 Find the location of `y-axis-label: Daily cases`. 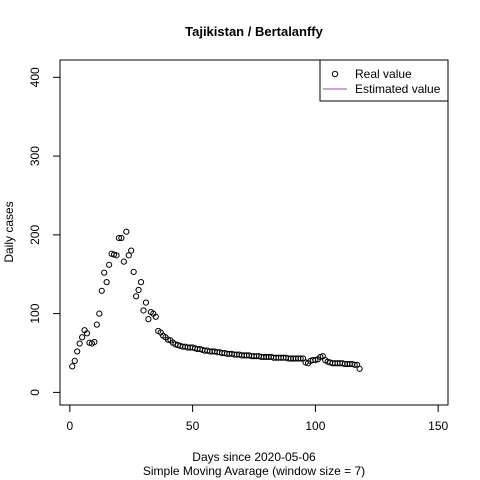

y-axis-label: Daily cases is located at coordinates (9, 231).